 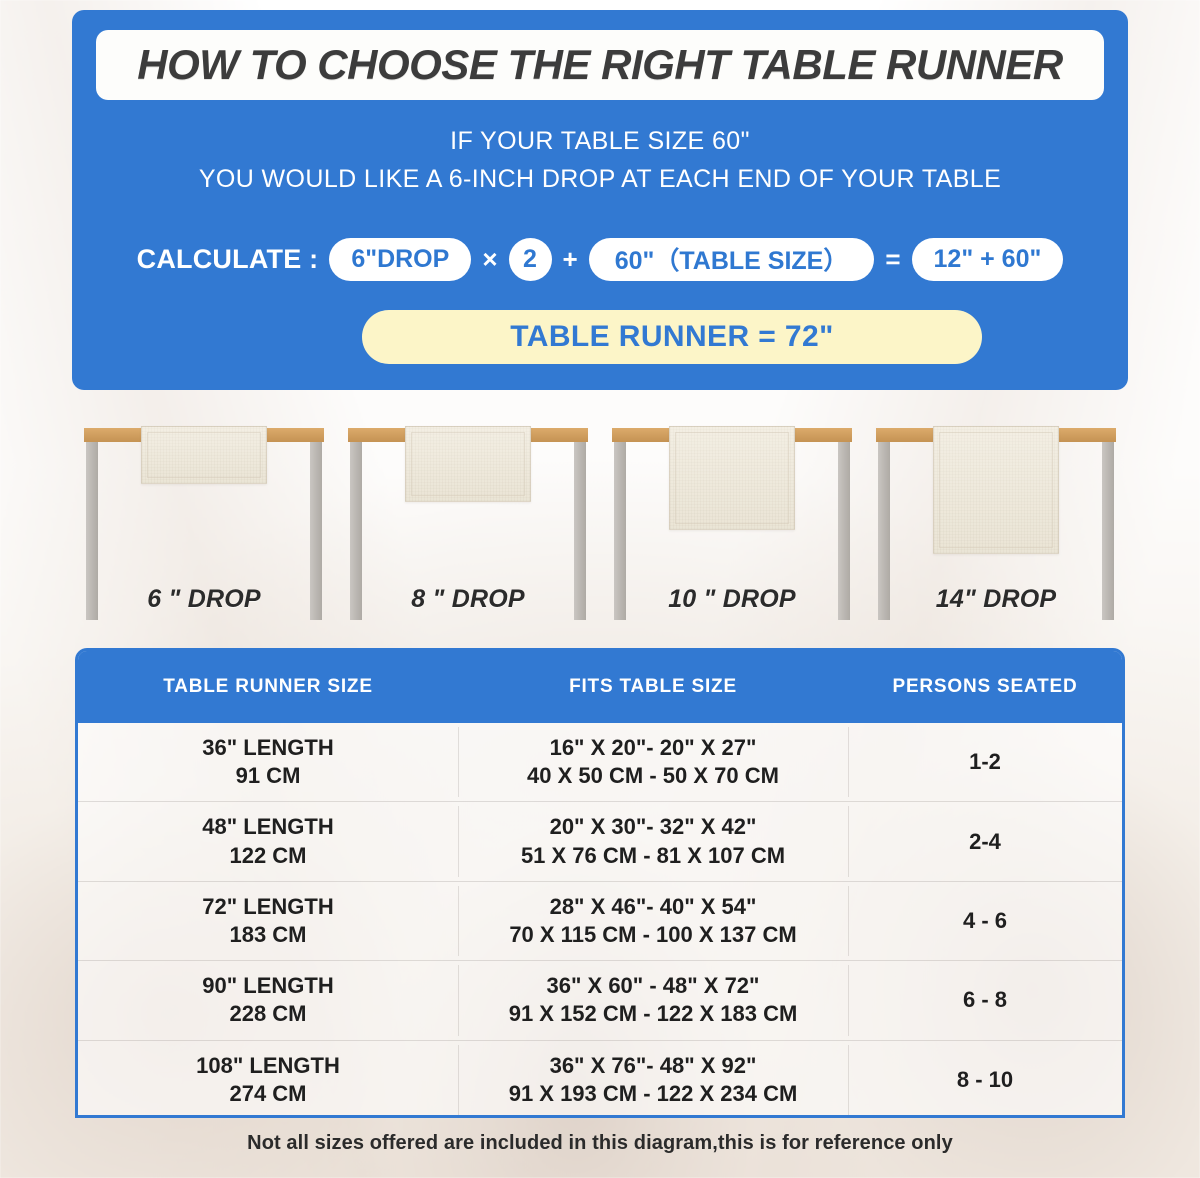 I want to click on fits-size-inches: 28" X 46"- 40" X 54", so click(x=653, y=906).